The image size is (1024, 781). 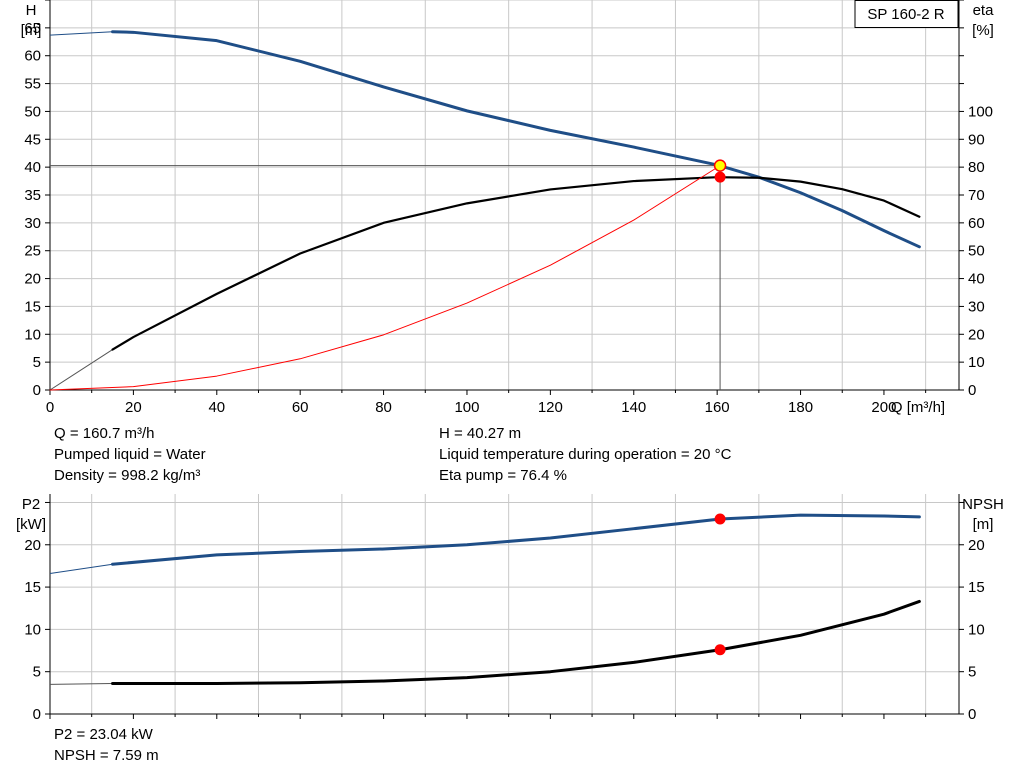 I want to click on right-axis-title: NPSH, so click(x=983, y=504).